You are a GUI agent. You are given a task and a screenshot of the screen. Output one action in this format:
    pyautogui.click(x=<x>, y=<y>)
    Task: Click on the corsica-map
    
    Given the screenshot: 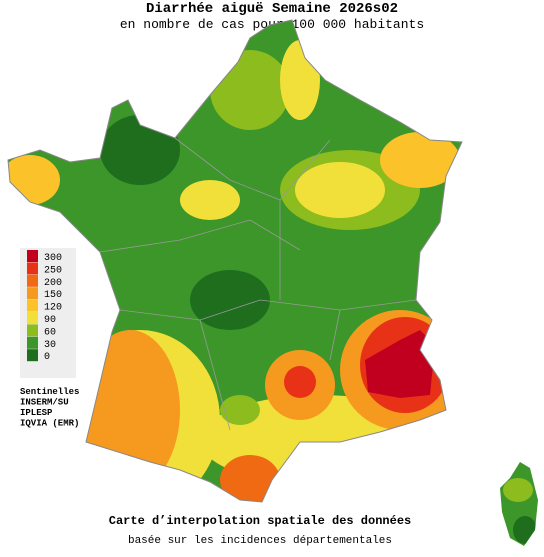 What is the action you would take?
    pyautogui.click(x=519, y=504)
    